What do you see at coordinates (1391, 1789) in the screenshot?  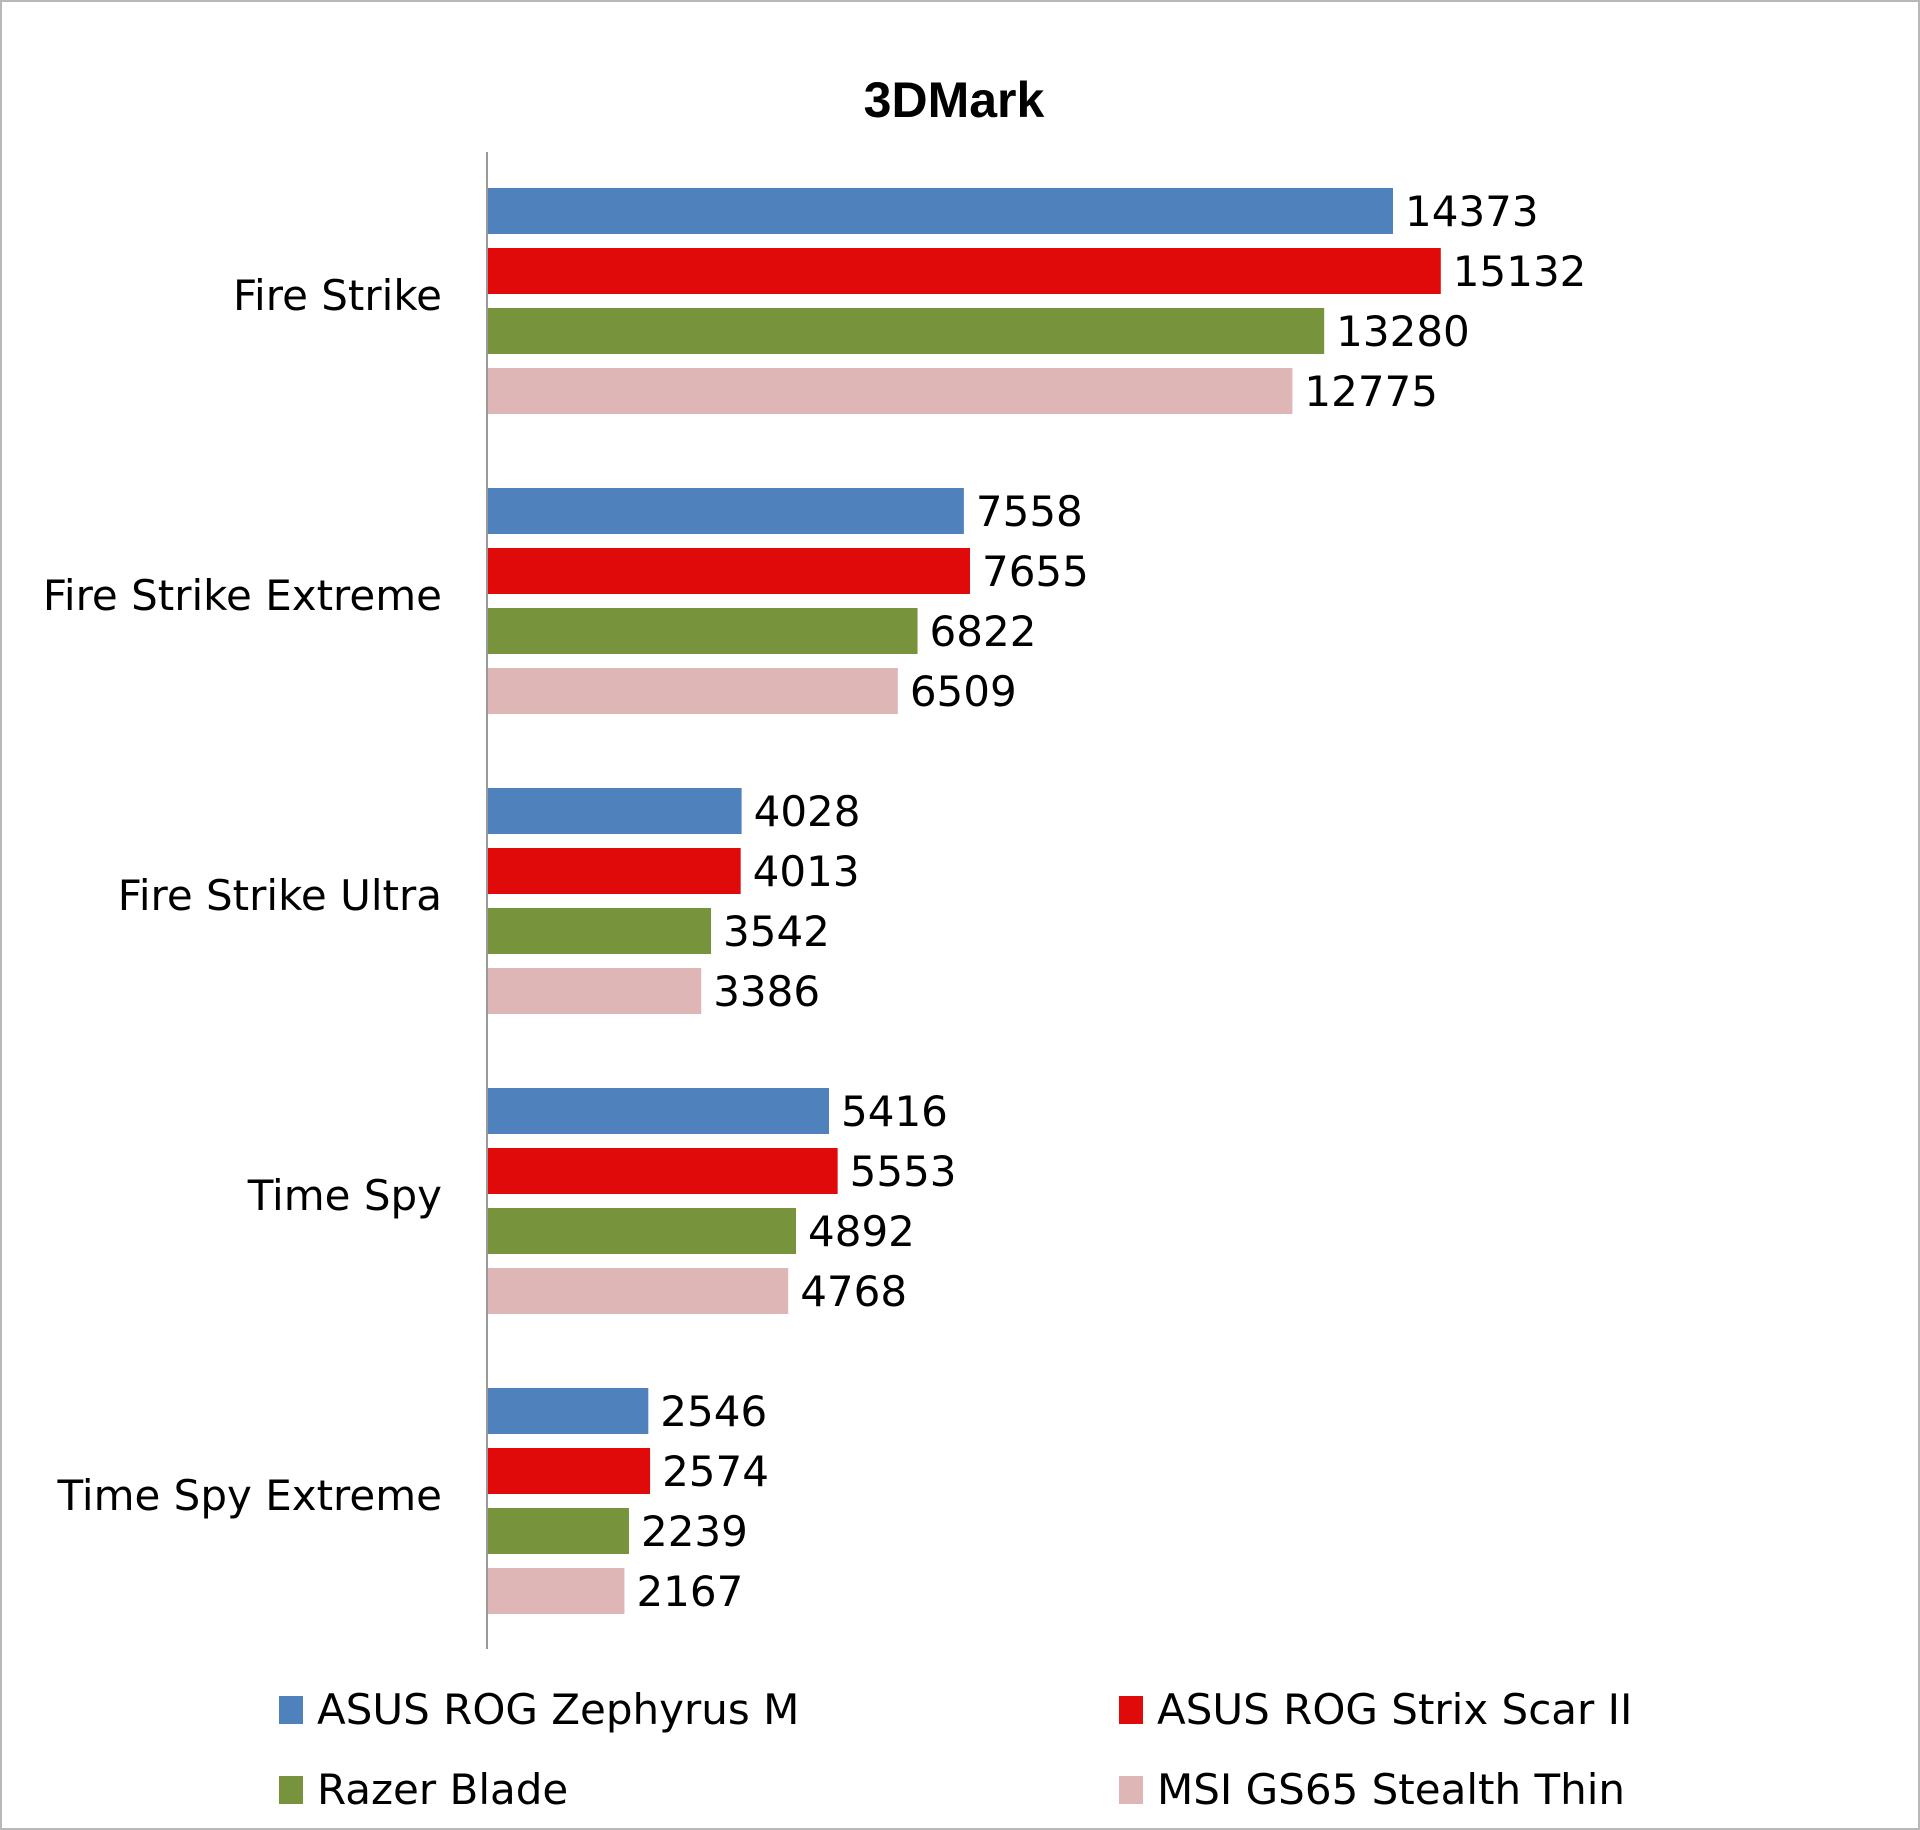 I see `legend-label: MSI GS65 Stealth Thin` at bounding box center [1391, 1789].